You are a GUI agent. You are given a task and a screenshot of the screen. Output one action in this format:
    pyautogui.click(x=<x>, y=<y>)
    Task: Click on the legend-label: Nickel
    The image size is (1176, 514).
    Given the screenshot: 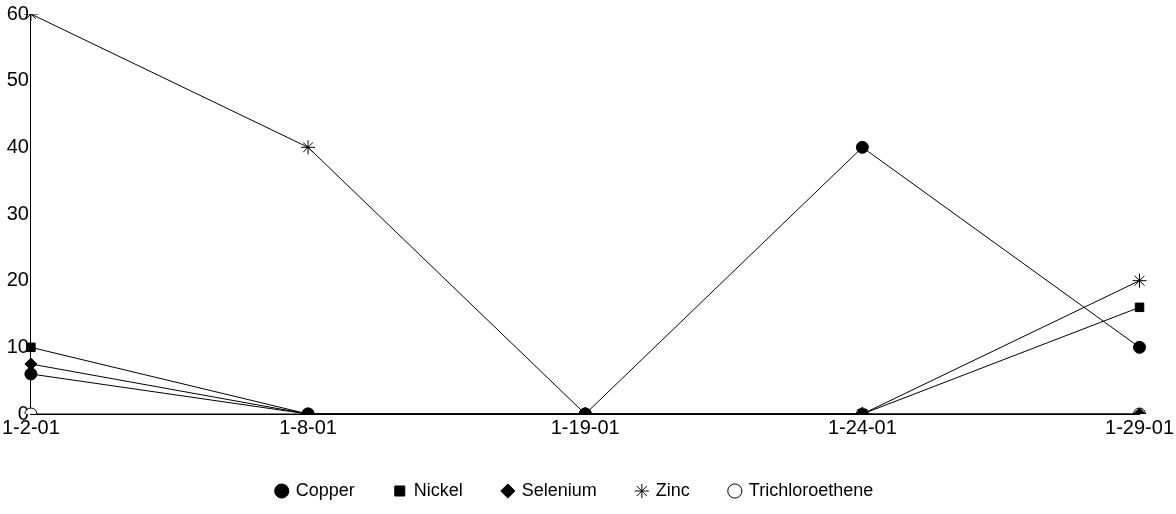 What is the action you would take?
    pyautogui.click(x=438, y=489)
    